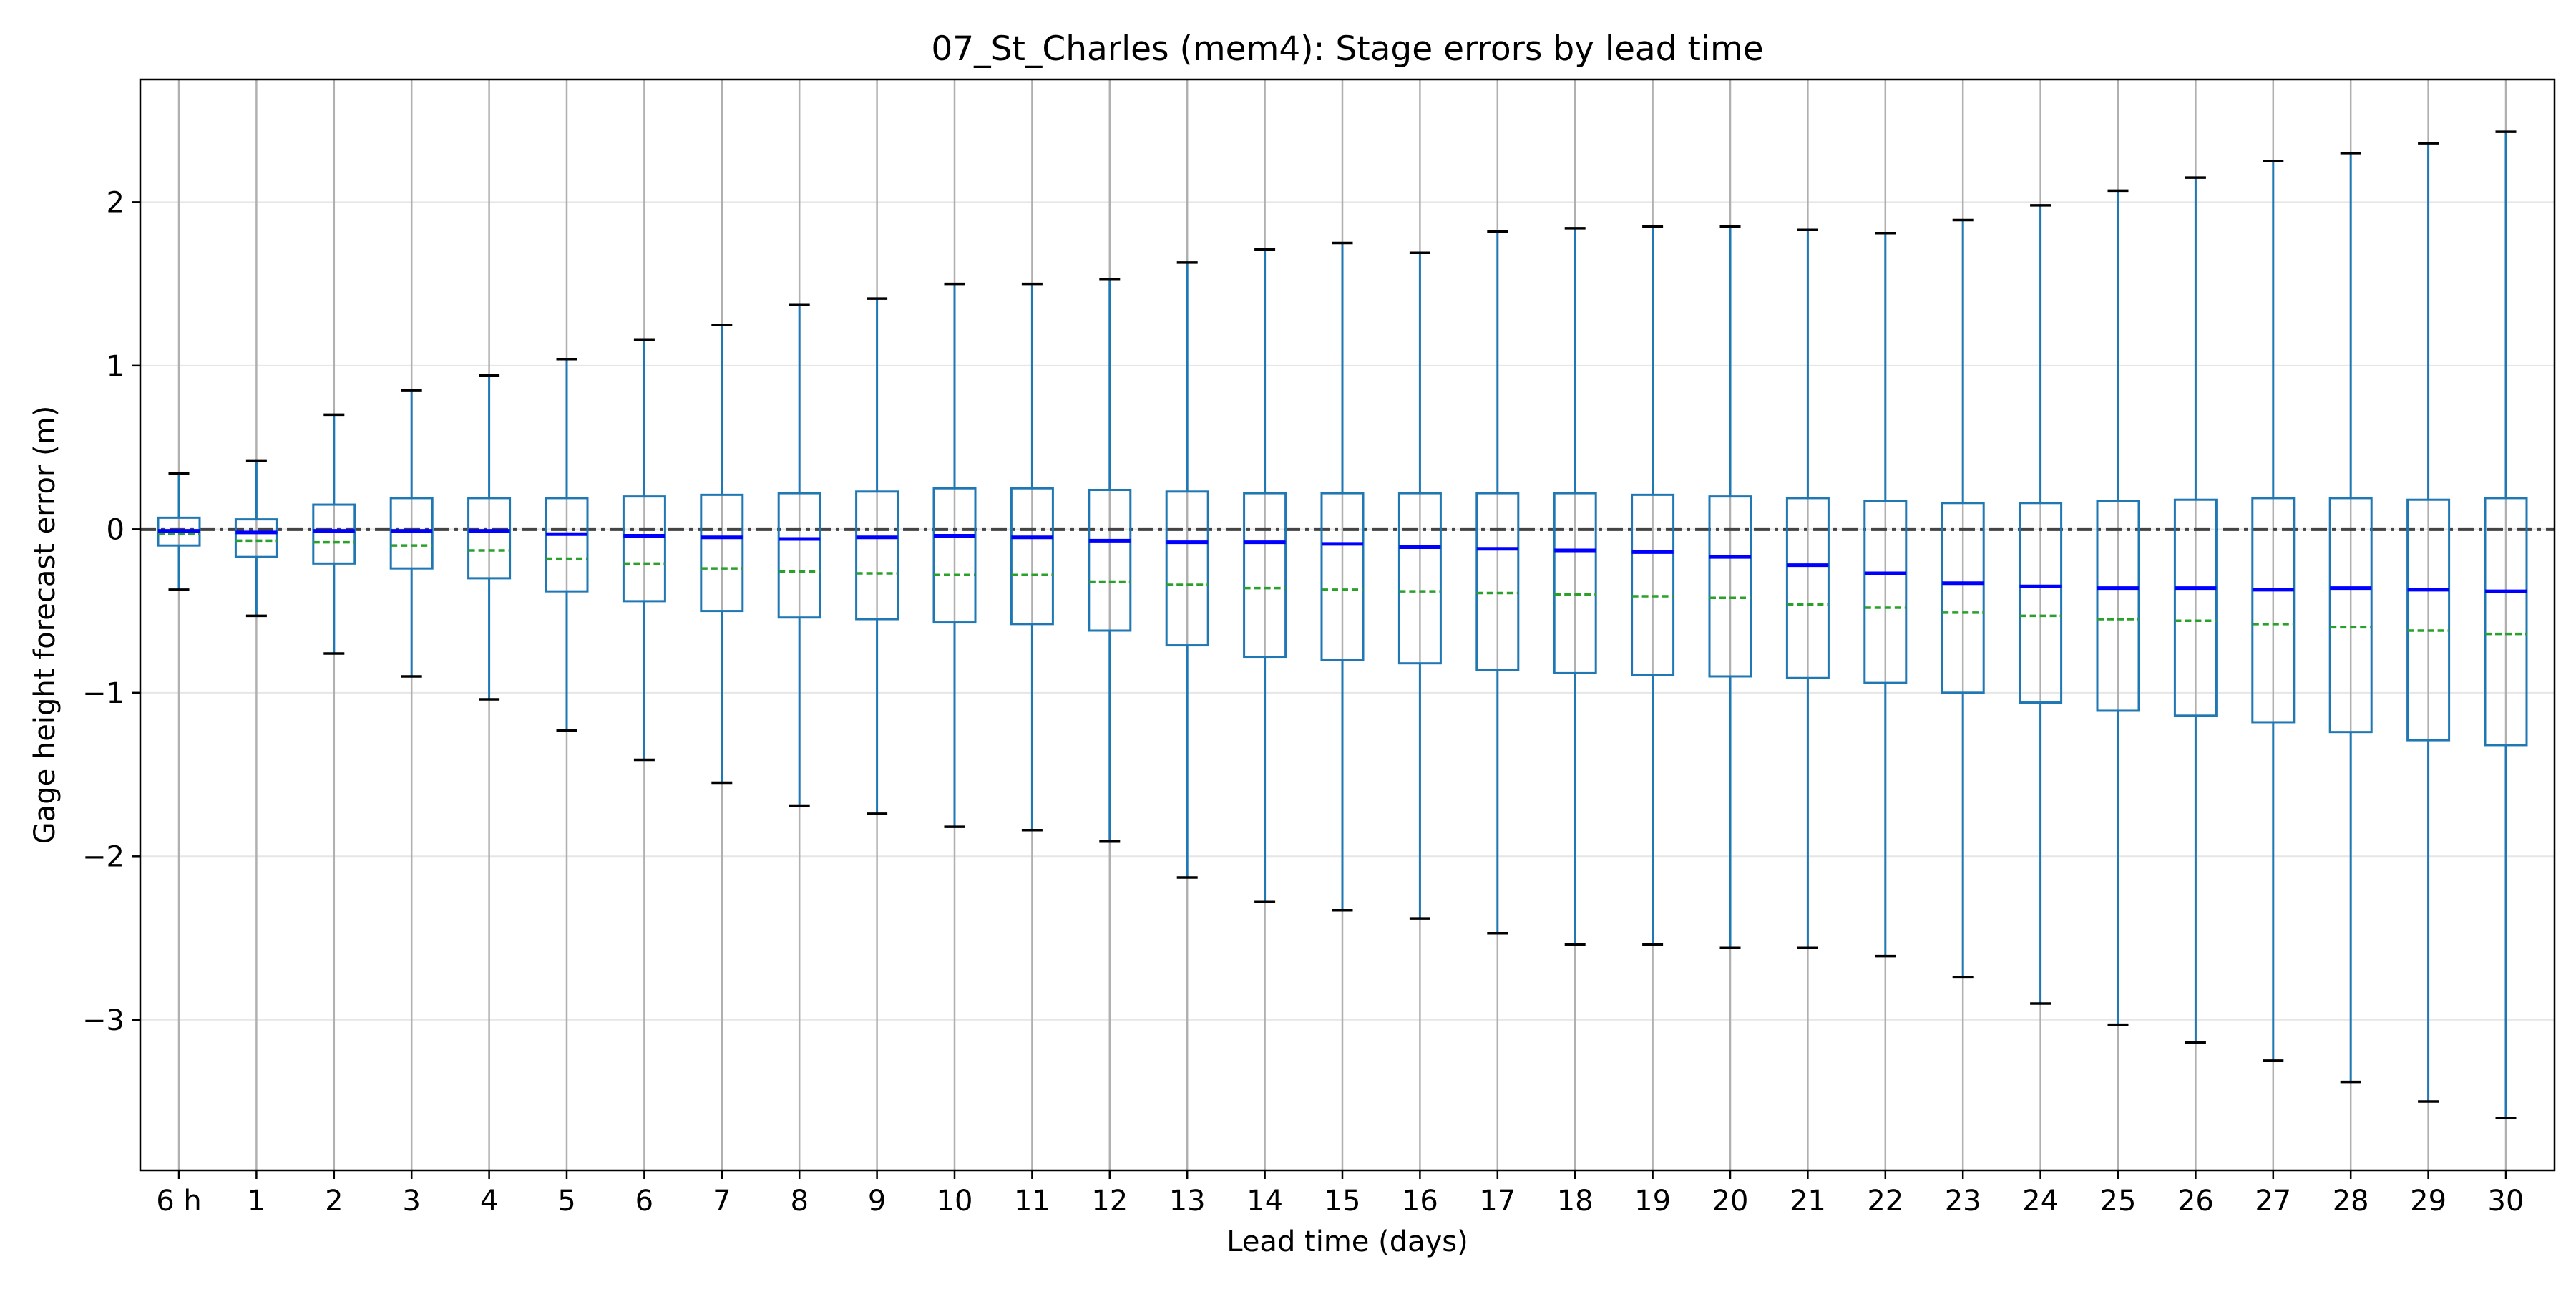 The height and width of the screenshot is (1292, 2576). Describe the element at coordinates (799, 1201) in the screenshot. I see `x-tick-label: 8` at that location.